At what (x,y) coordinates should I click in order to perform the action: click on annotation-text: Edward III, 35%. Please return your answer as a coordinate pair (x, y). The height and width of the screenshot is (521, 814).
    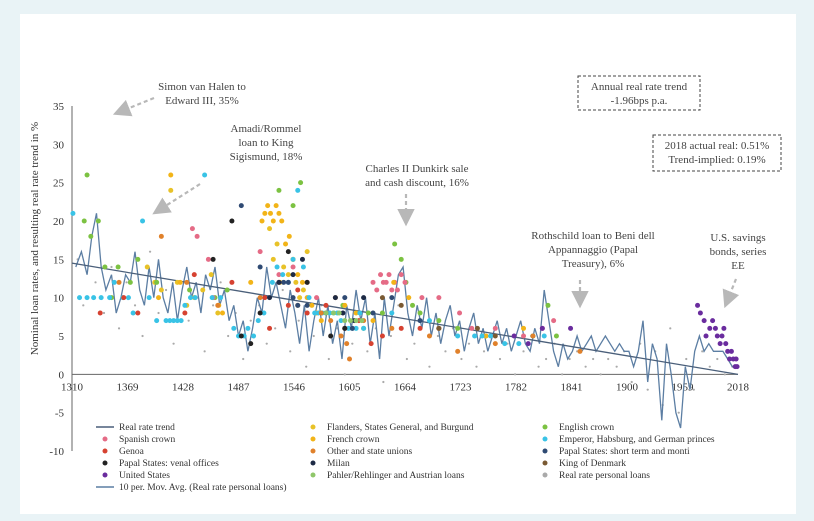
    Looking at the image, I should click on (202, 101).